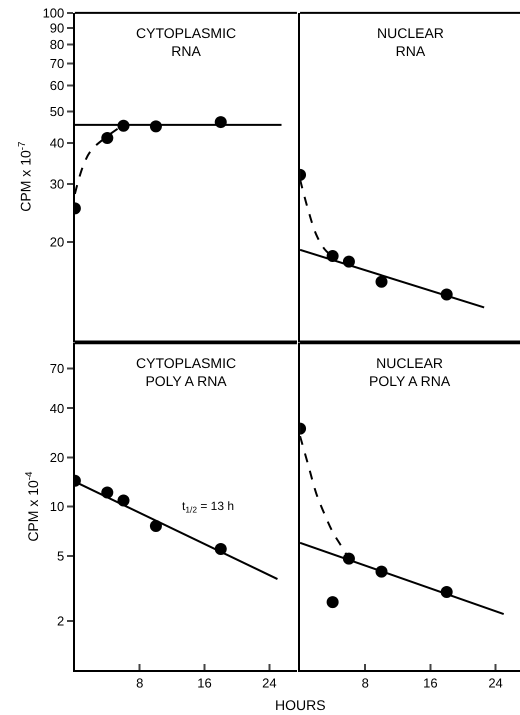 This screenshot has height=715, width=520. I want to click on annotation: t$_{1/2}$ = 13 h, so click(208, 507).